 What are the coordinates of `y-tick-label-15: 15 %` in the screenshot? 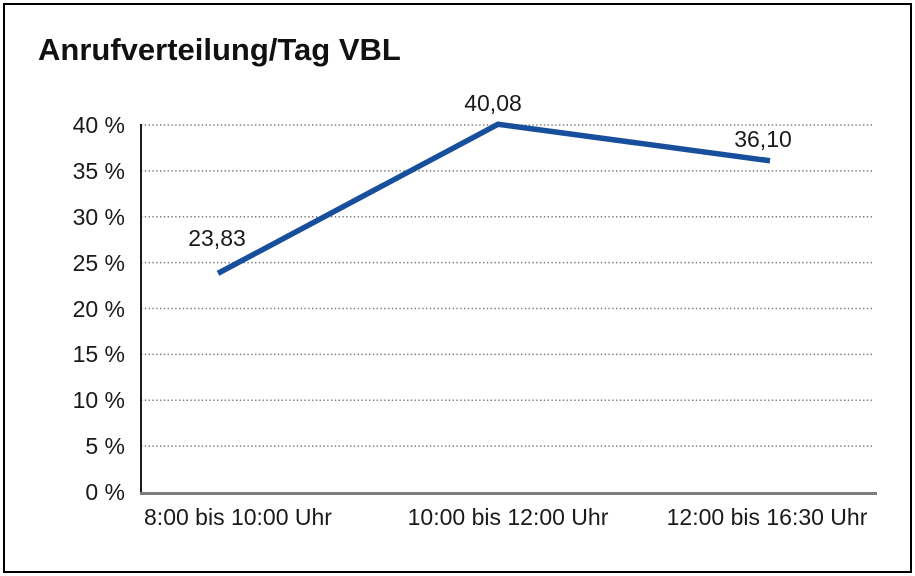 It's located at (98, 354).